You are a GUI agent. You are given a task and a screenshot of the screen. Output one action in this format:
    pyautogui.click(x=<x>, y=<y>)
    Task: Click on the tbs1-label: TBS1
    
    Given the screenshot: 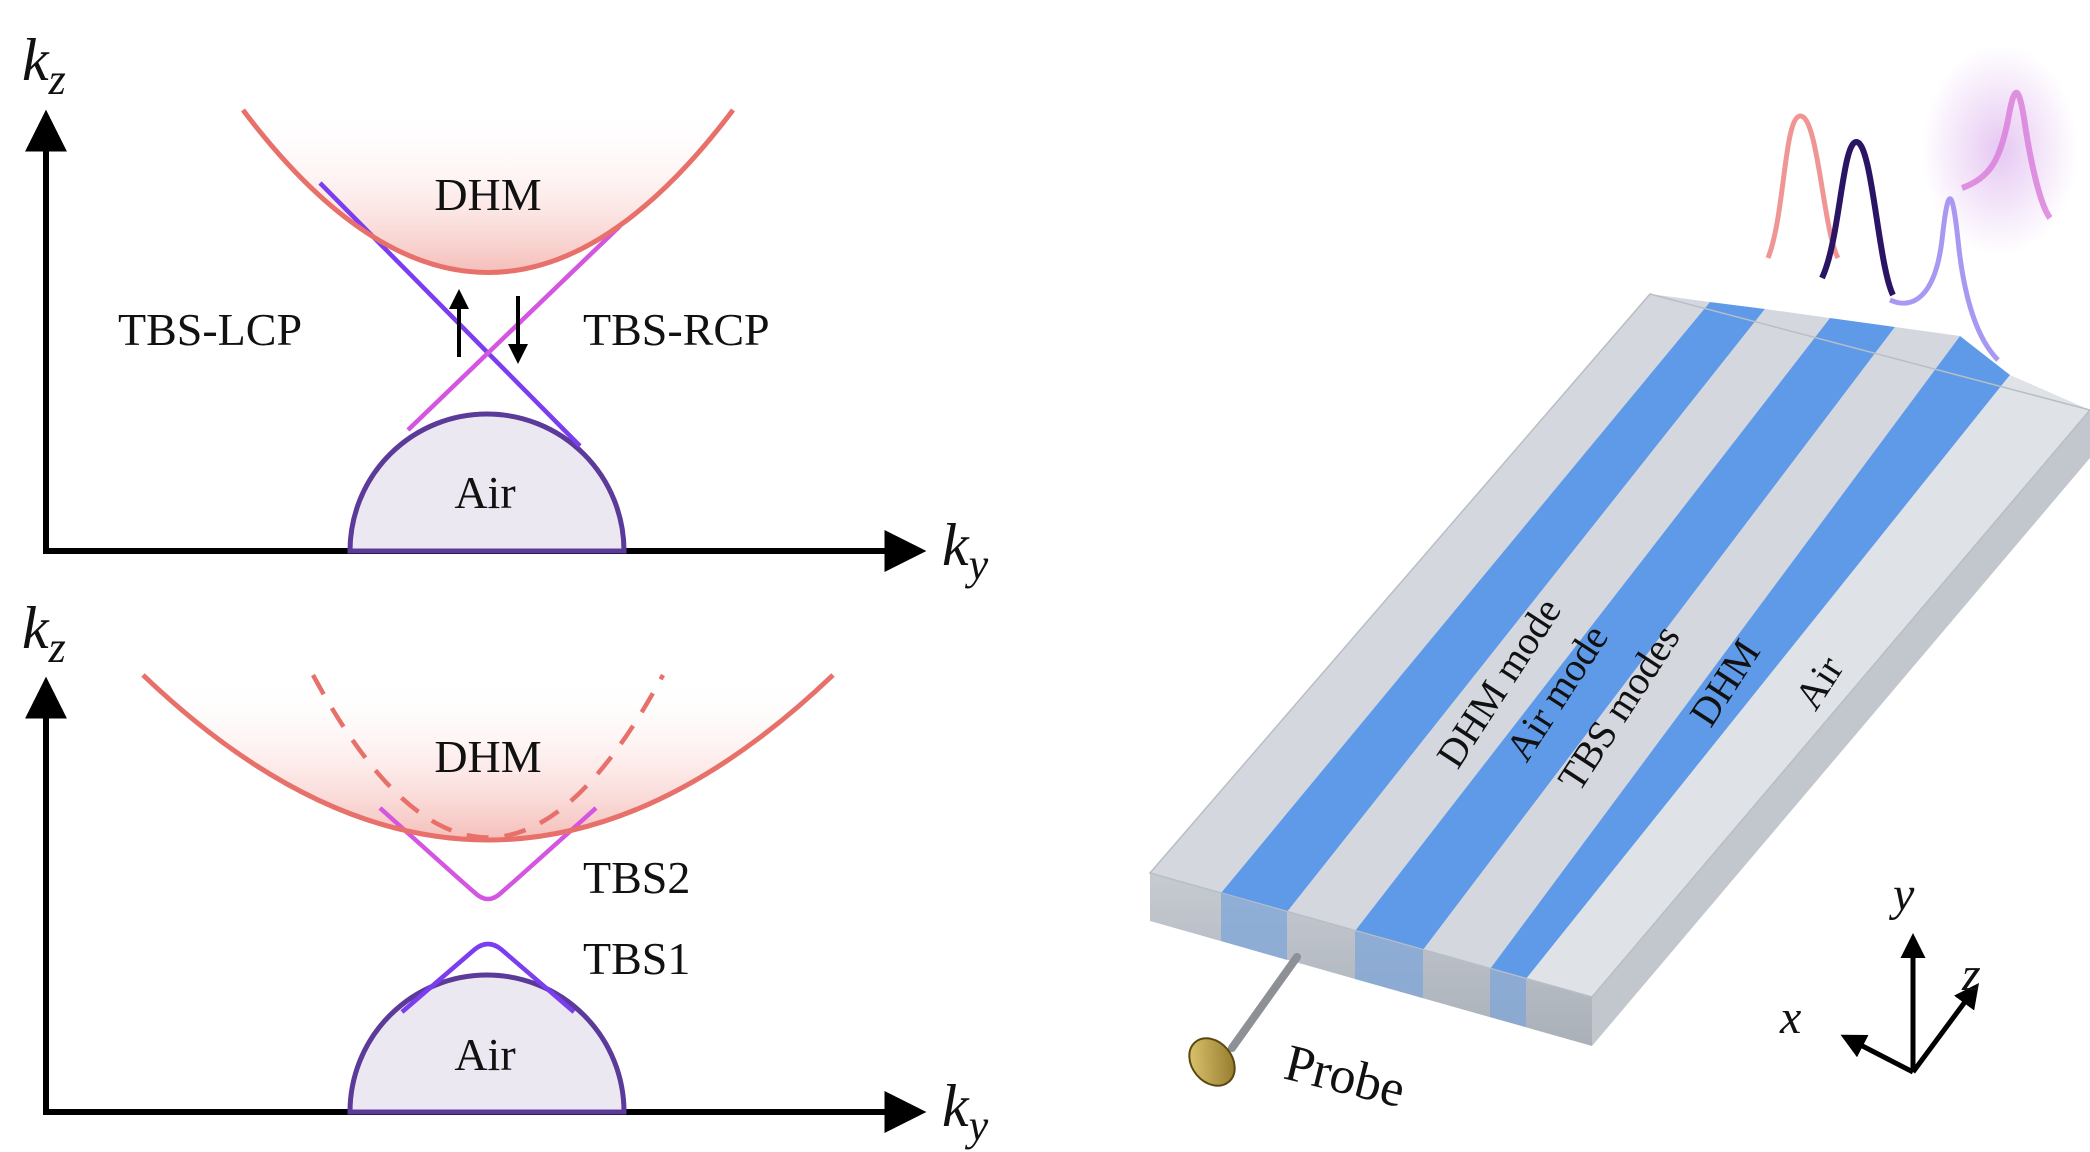 What is the action you would take?
    pyautogui.click(x=636, y=958)
    